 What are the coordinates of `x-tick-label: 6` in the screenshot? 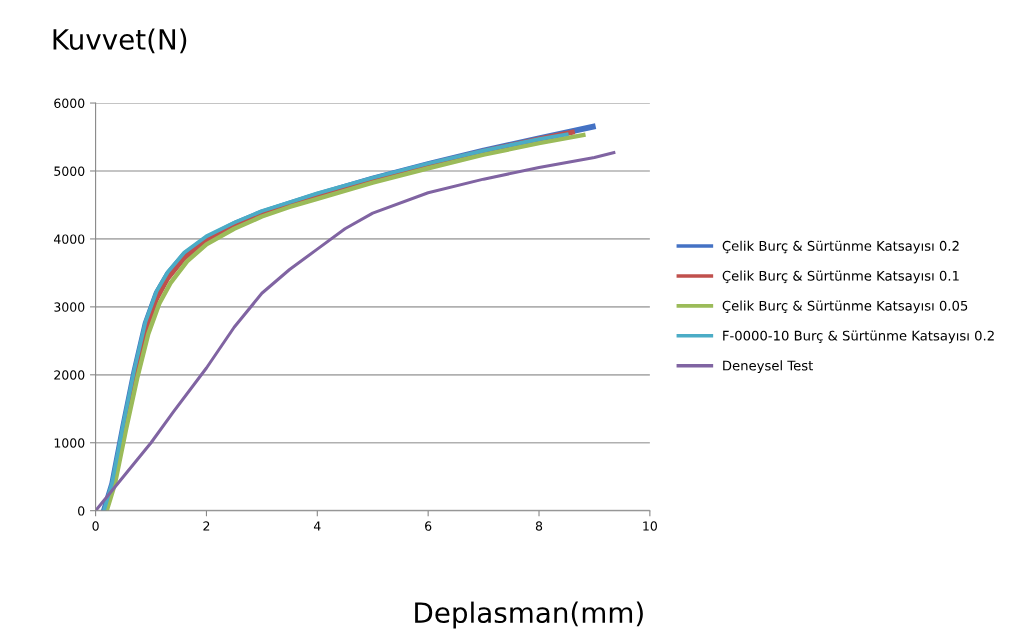 It's located at (428, 526).